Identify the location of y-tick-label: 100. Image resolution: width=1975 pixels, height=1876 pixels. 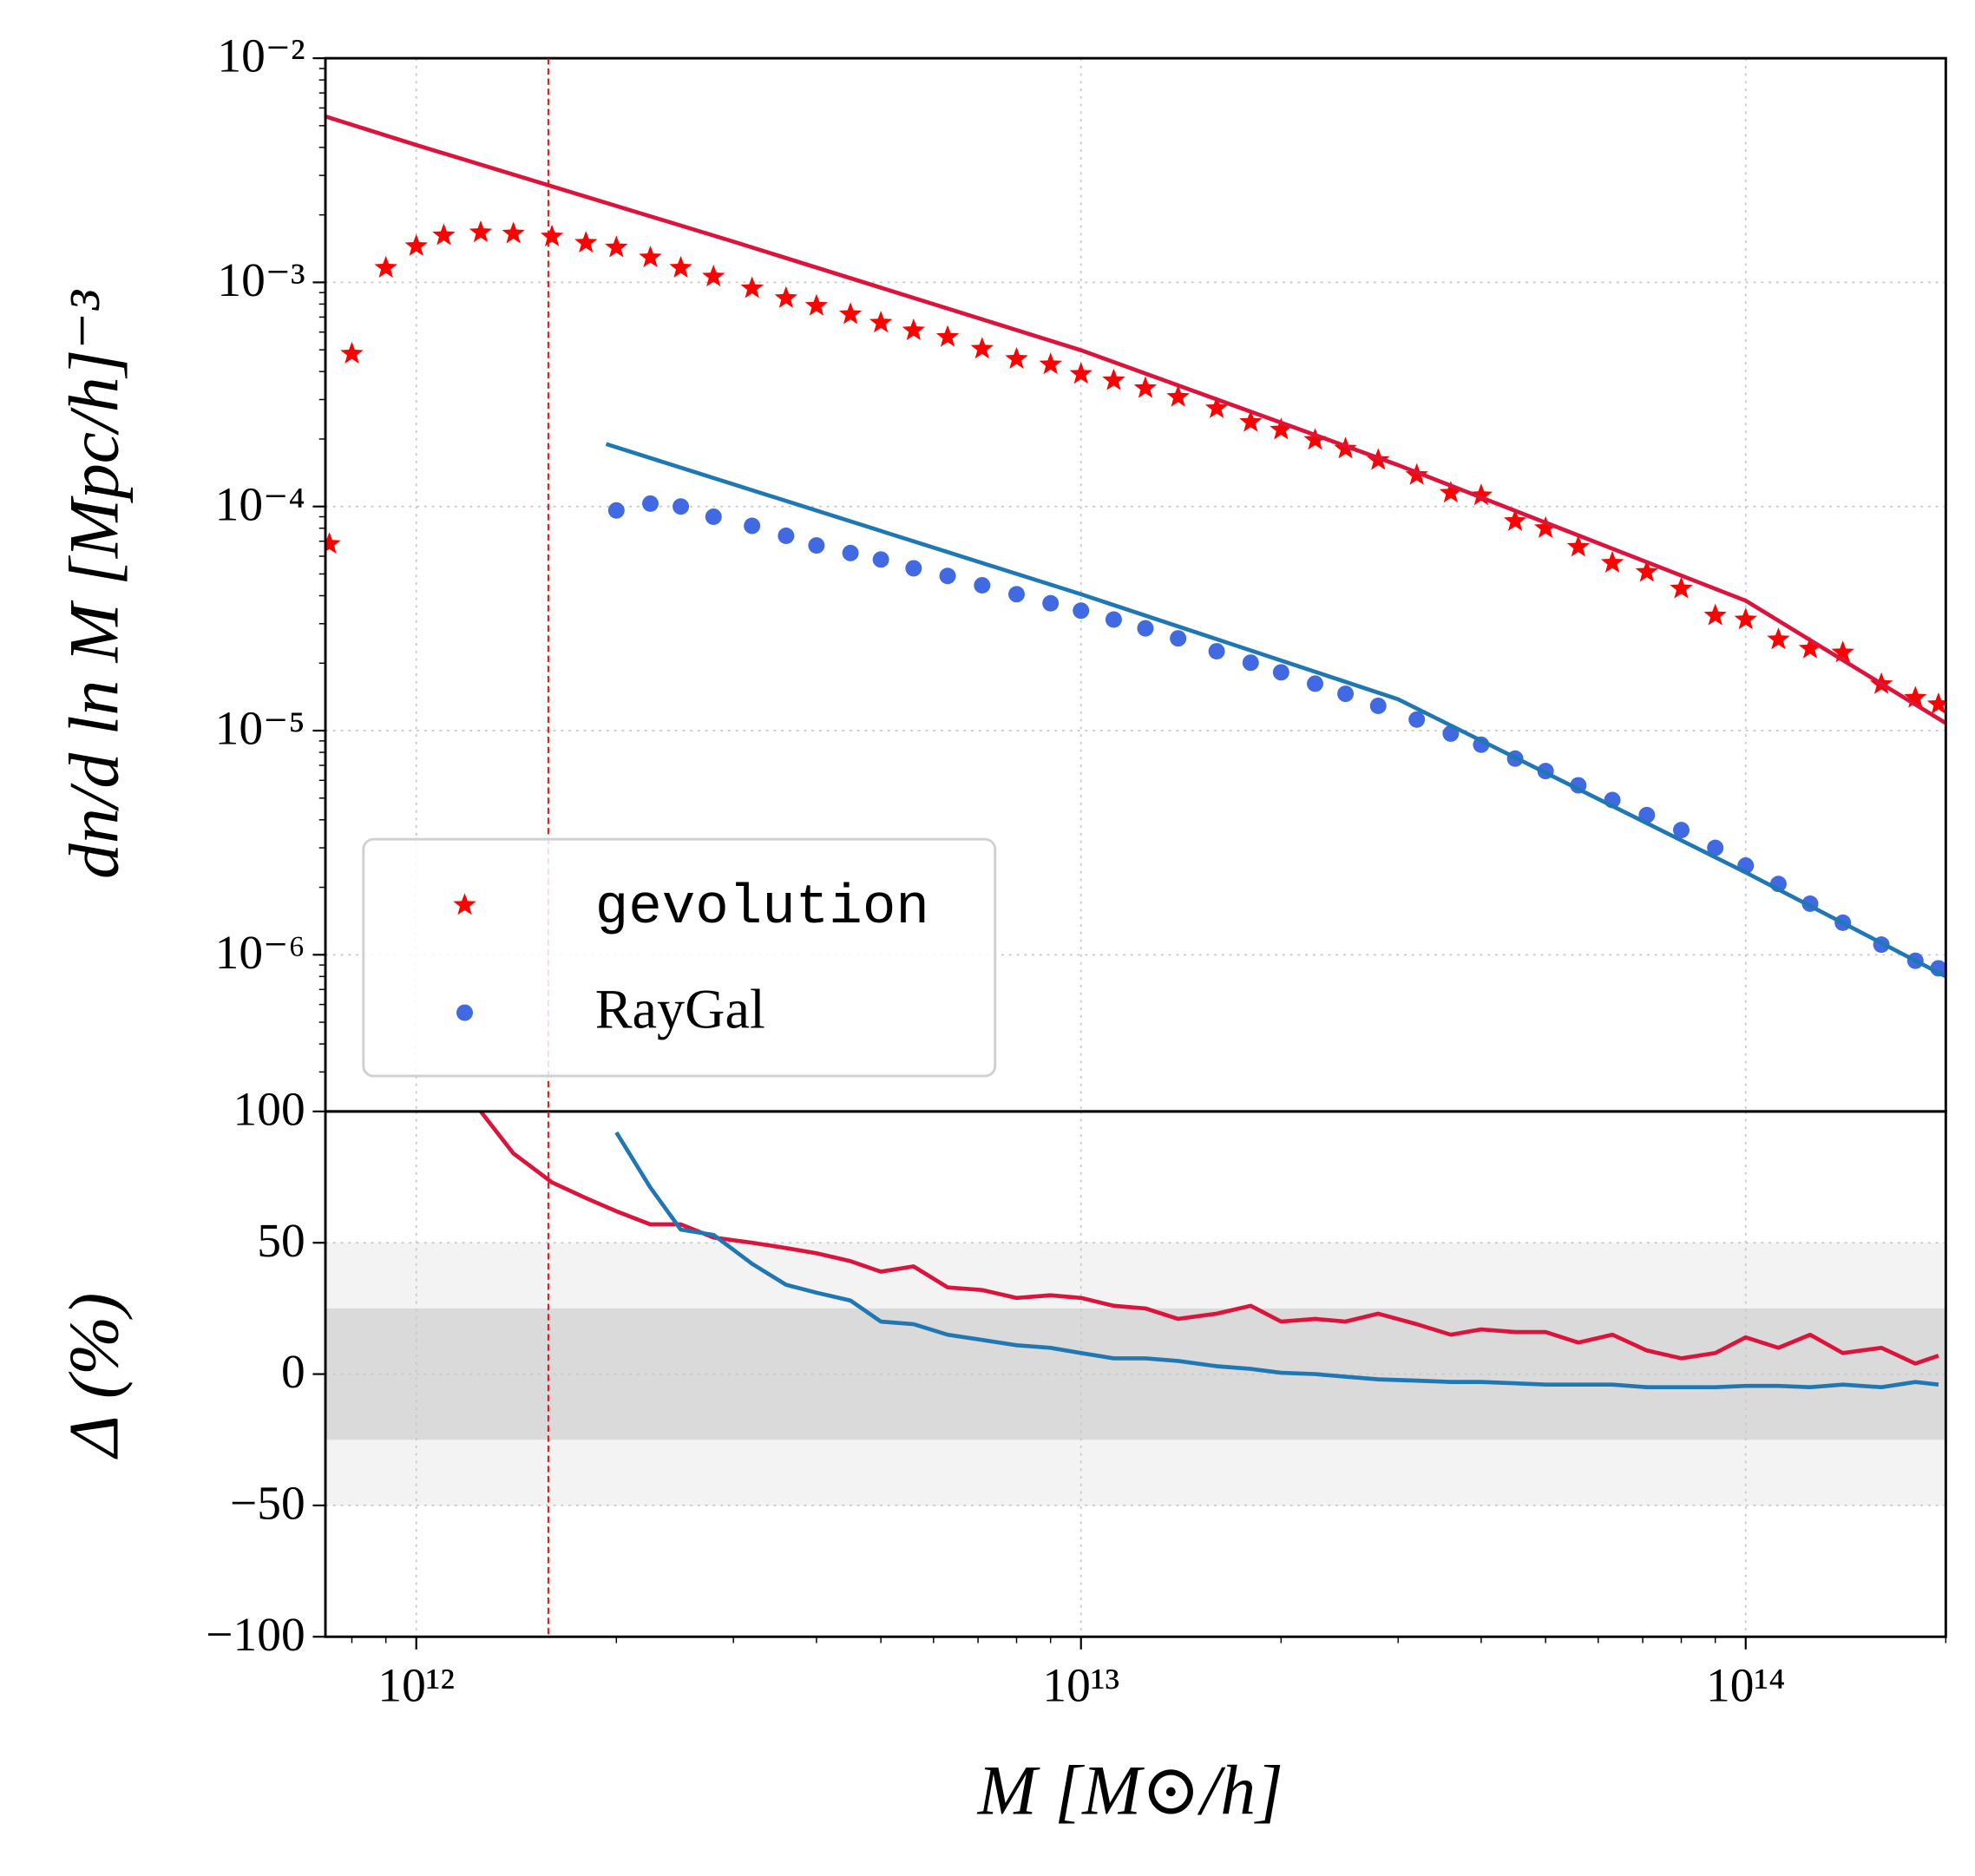
(269, 1109).